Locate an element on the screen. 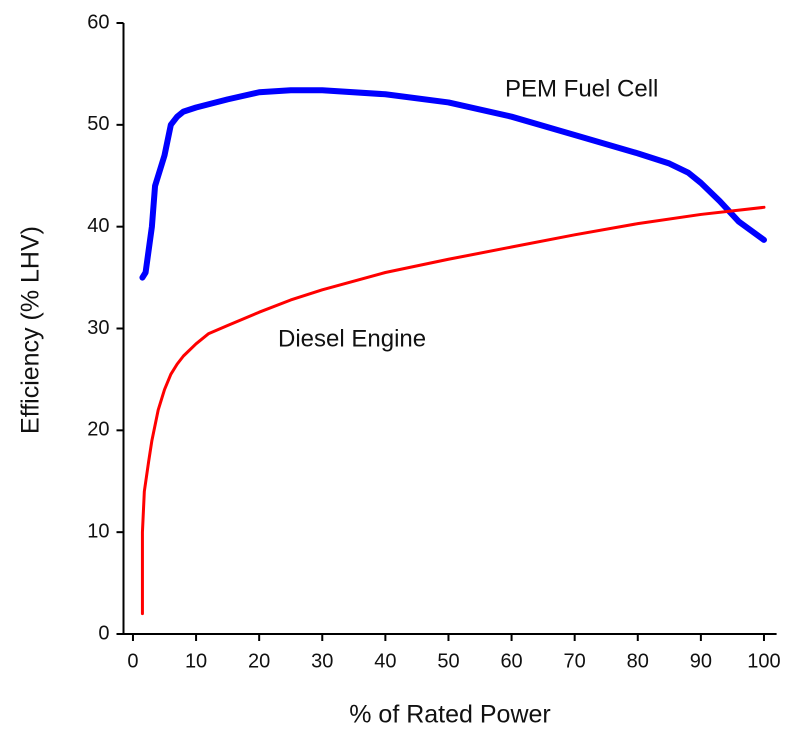 The width and height of the screenshot is (786, 739). y-tick-label: 40 is located at coordinates (98, 226).